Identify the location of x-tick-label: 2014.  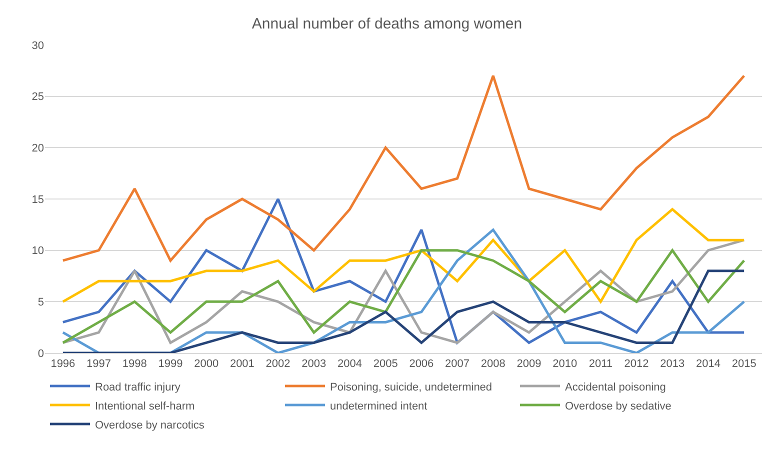
(708, 364).